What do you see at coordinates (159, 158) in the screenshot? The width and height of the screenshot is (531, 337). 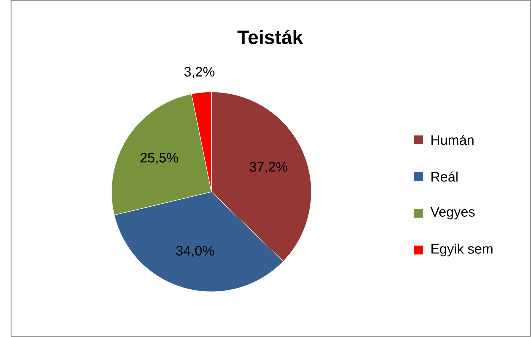 I see `data-label: 25,5%` at bounding box center [159, 158].